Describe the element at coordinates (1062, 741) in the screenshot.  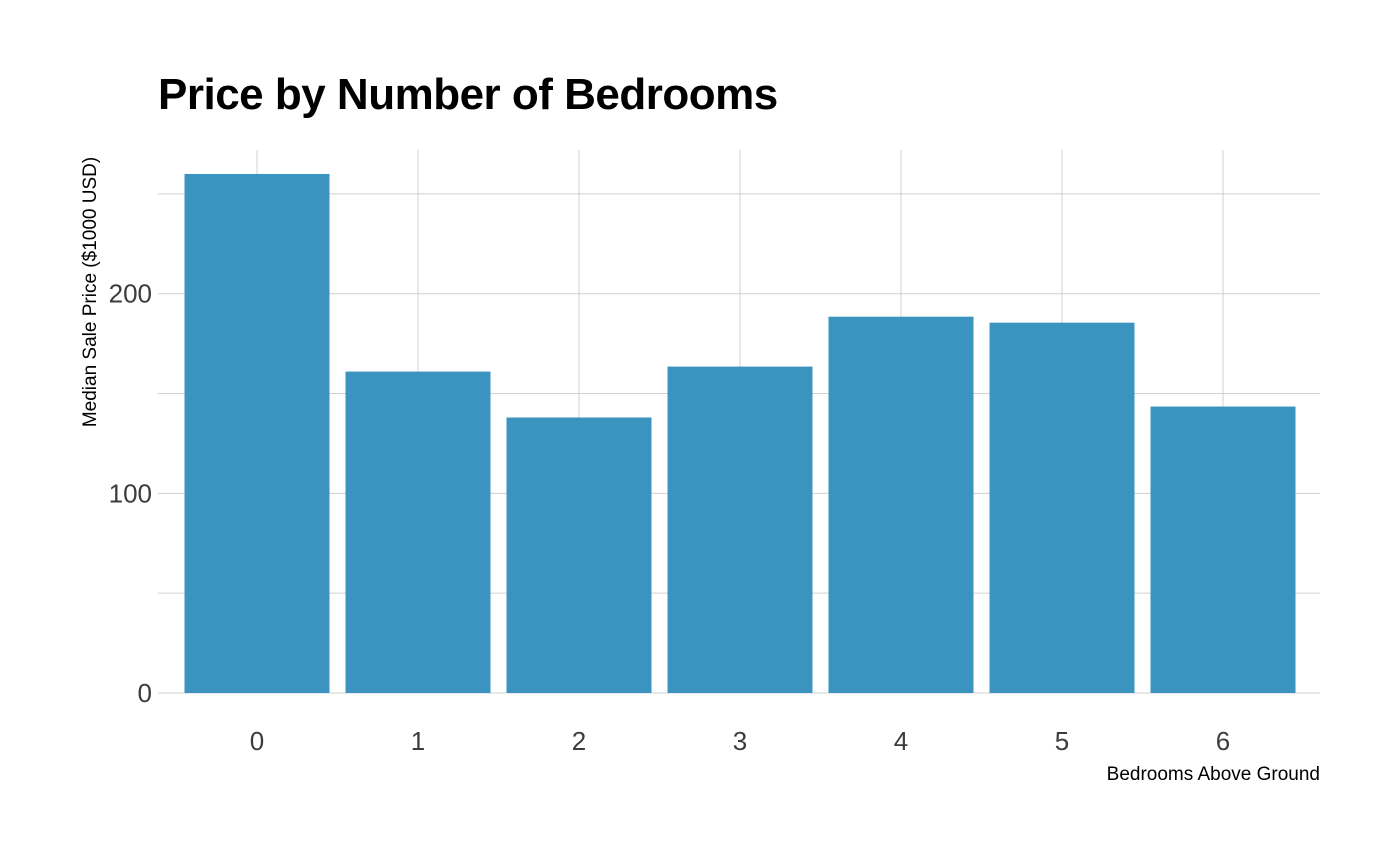
I see `x-tick-label: 5` at that location.